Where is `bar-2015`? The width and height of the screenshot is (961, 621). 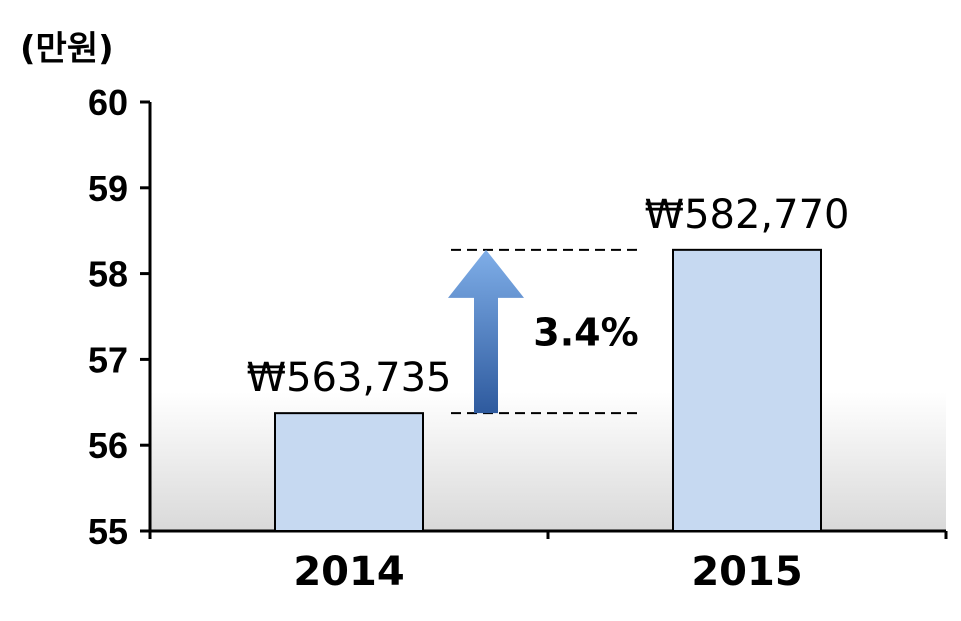 bar-2015 is located at coordinates (747, 390).